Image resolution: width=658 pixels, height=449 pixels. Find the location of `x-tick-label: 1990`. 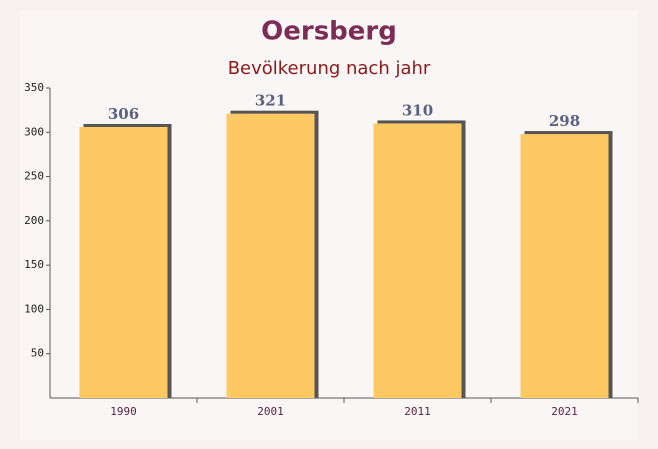

x-tick-label: 1990 is located at coordinates (123, 411).